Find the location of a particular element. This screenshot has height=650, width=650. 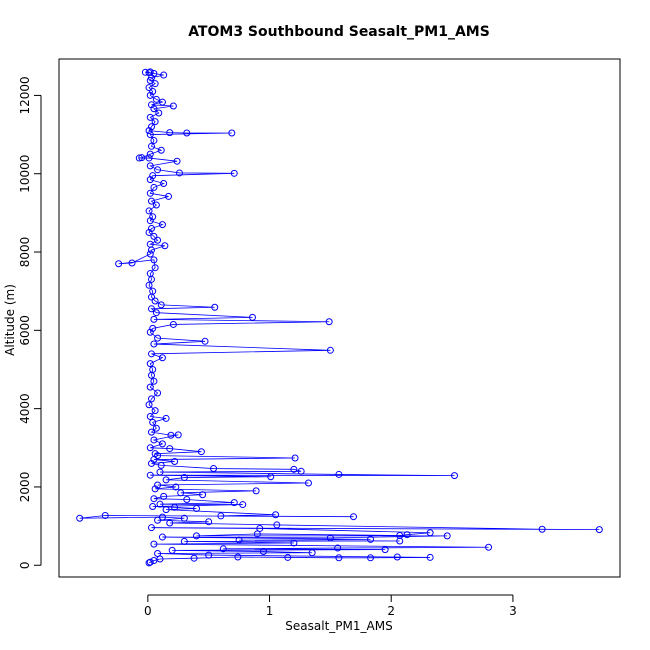

y-tick-label: 10000 is located at coordinates (25, 174).